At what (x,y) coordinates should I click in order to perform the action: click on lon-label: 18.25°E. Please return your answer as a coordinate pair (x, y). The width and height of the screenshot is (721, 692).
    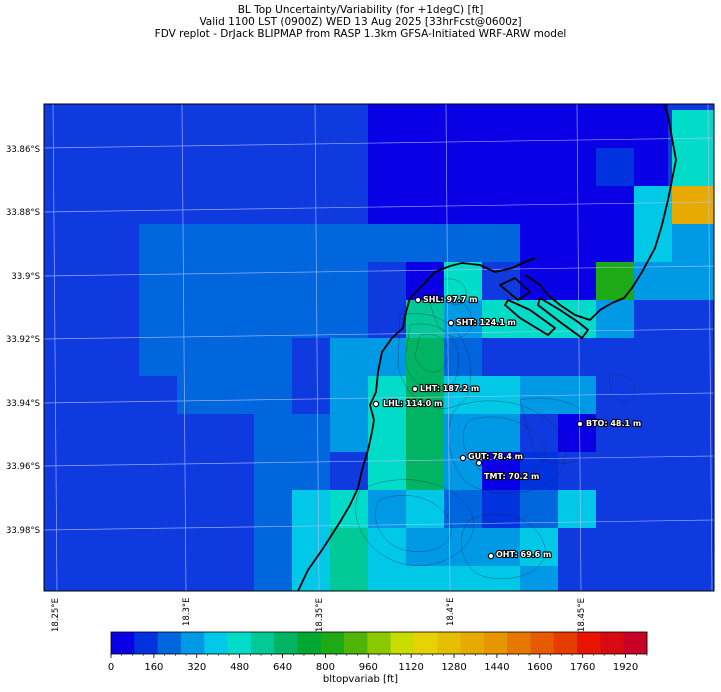
    Looking at the image, I should click on (56, 615).